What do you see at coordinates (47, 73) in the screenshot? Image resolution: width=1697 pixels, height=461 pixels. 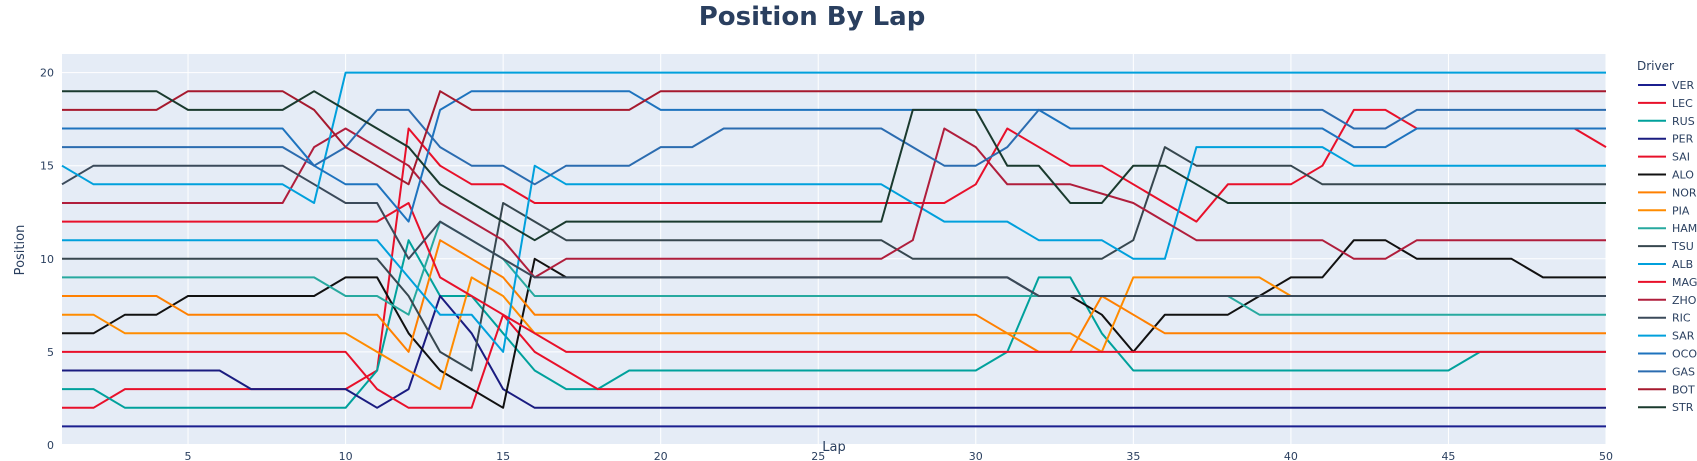 I see `y-tick-label: 20` at bounding box center [47, 73].